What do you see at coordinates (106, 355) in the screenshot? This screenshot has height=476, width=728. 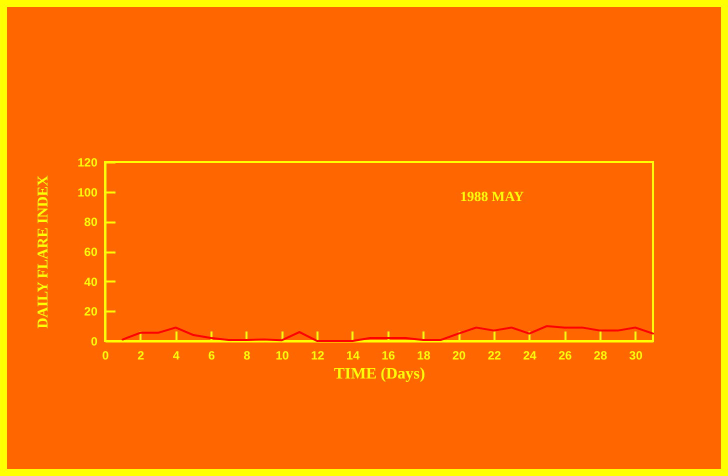 I see `x-tick-label: 0` at bounding box center [106, 355].